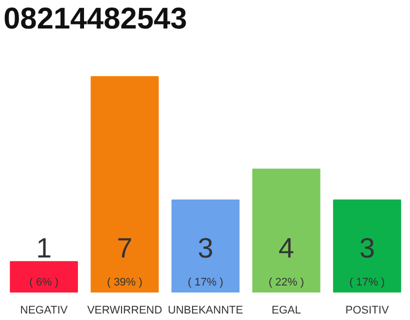 The width and height of the screenshot is (410, 320). Describe the element at coordinates (206, 310) in the screenshot. I see `x-tick-label: UNBEKANNTE` at that location.